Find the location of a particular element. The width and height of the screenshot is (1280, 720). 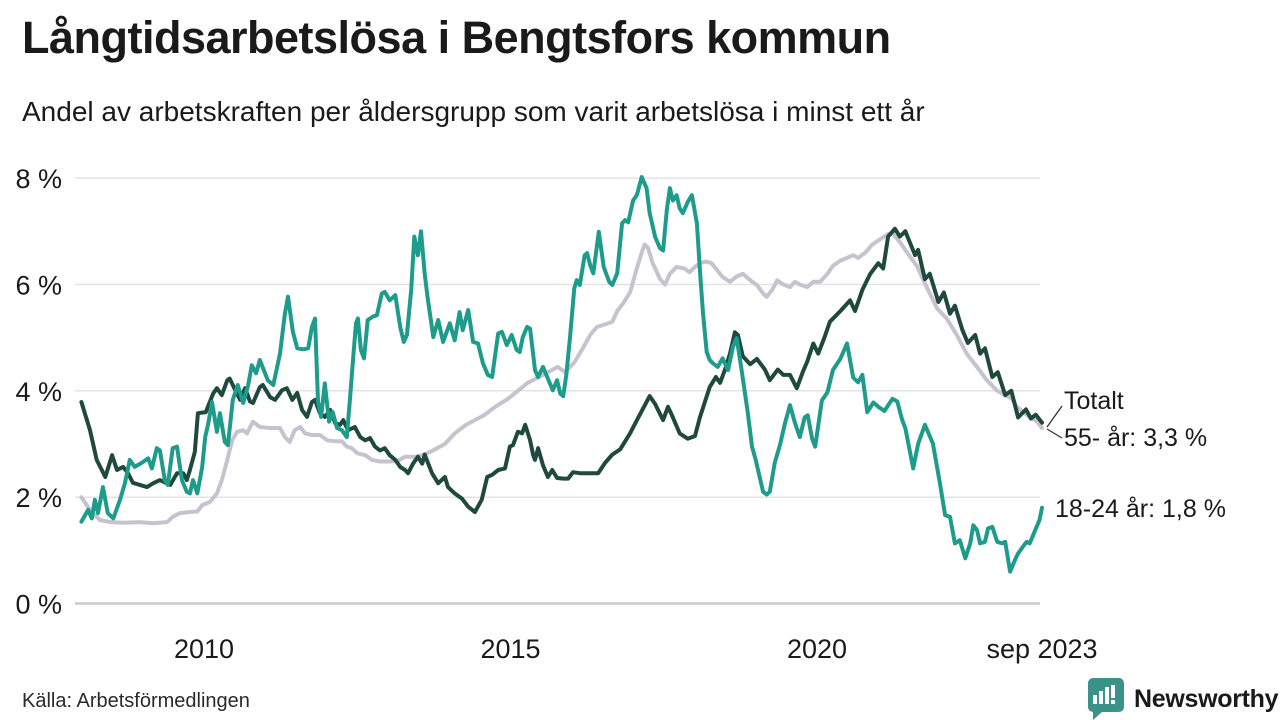

y-tick-label: 2 % is located at coordinates (38, 498).